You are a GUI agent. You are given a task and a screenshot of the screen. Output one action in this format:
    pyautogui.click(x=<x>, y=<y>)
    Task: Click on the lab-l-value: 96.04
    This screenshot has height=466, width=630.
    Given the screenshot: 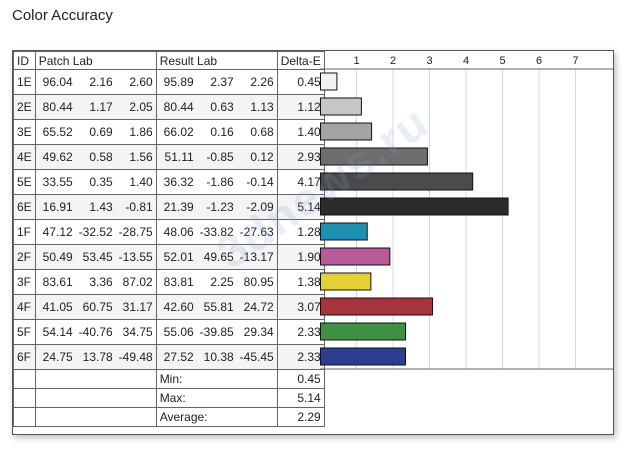 What is the action you would take?
    pyautogui.click(x=57, y=82)
    